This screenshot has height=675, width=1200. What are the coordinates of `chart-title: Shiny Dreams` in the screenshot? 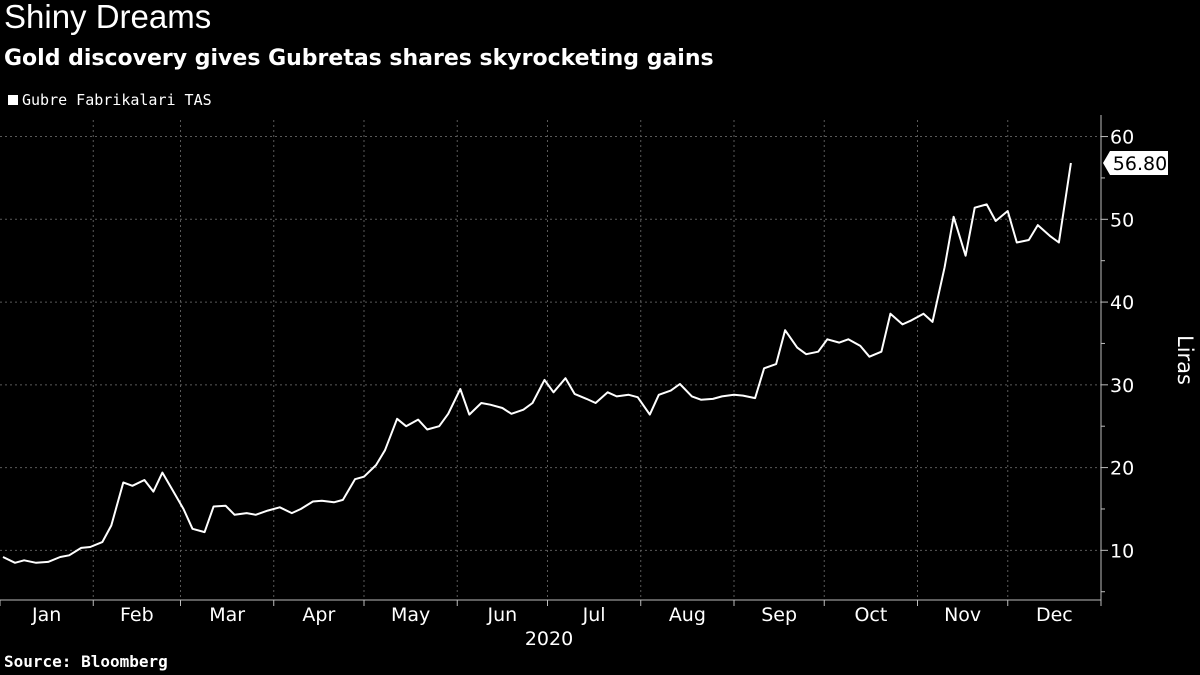 It's located at (108, 17).